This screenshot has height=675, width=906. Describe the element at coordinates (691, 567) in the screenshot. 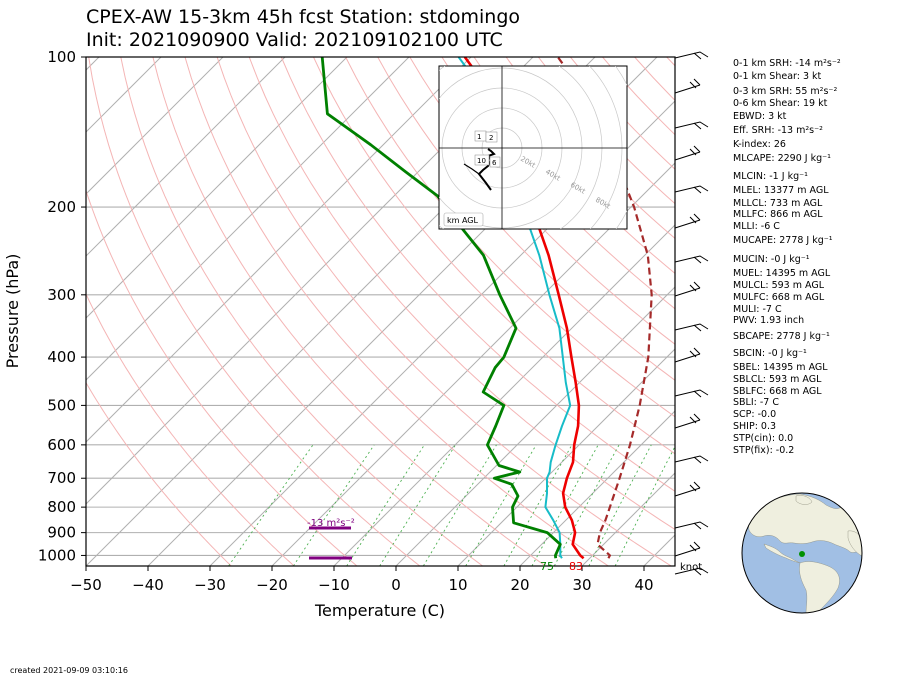

I see `wind-units-label: knot` at that location.